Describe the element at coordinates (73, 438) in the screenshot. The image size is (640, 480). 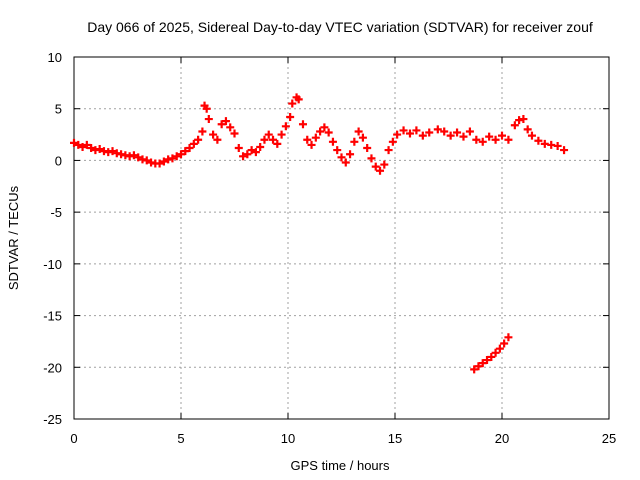
I see `x-tick-label: 0` at that location.